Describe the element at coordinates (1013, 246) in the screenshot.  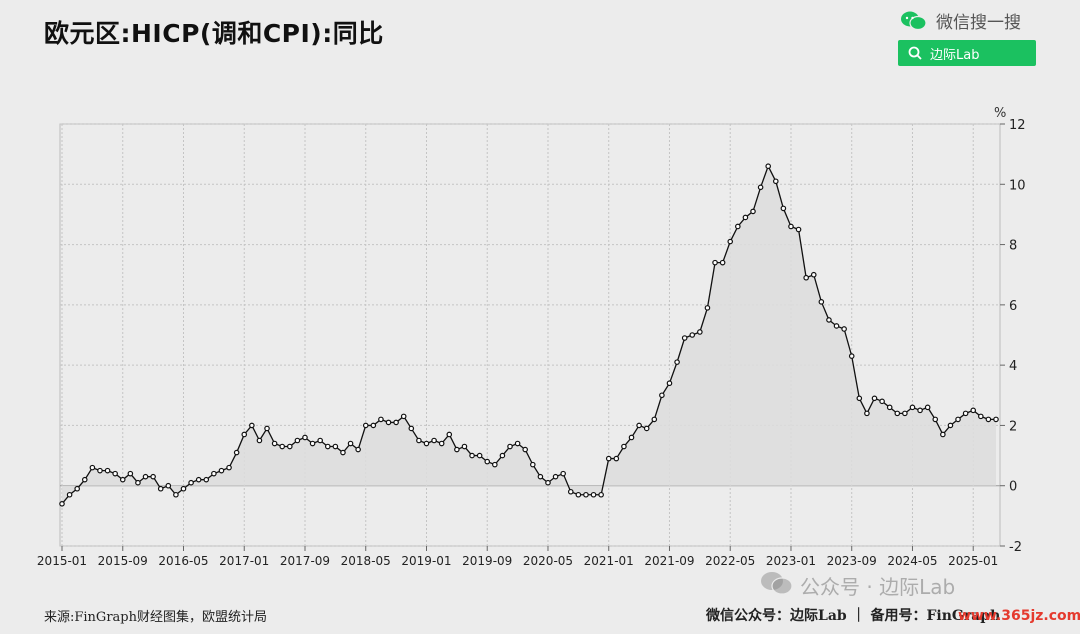
I see `y-tick-label: 8` at that location.